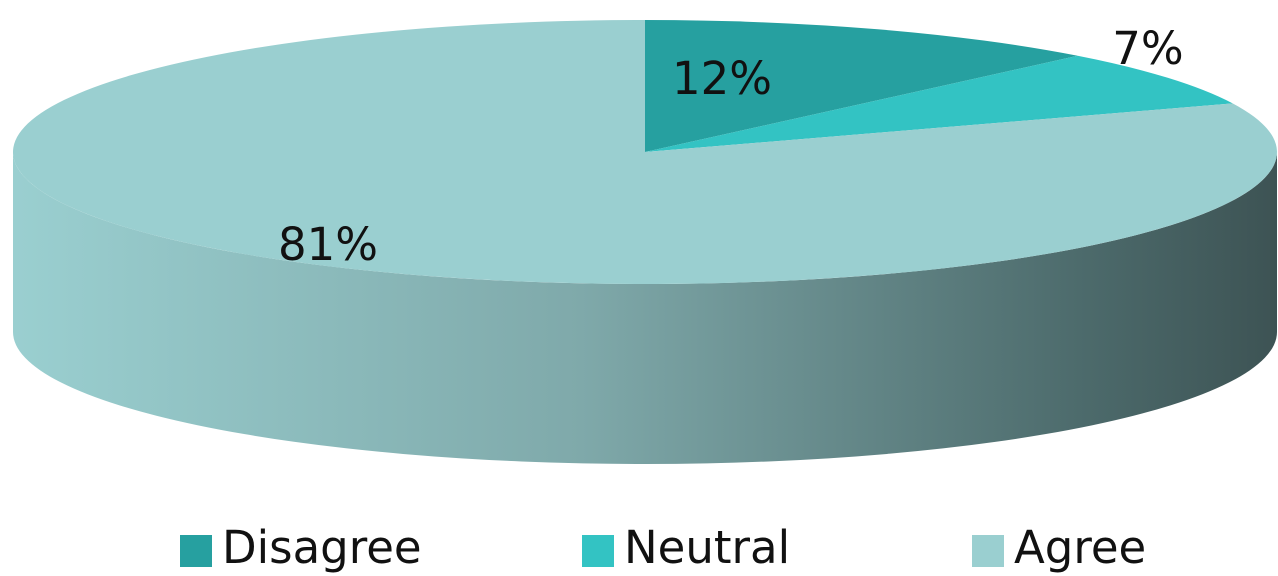  I want to click on pie-label-neutral: 7%, so click(1147, 48).